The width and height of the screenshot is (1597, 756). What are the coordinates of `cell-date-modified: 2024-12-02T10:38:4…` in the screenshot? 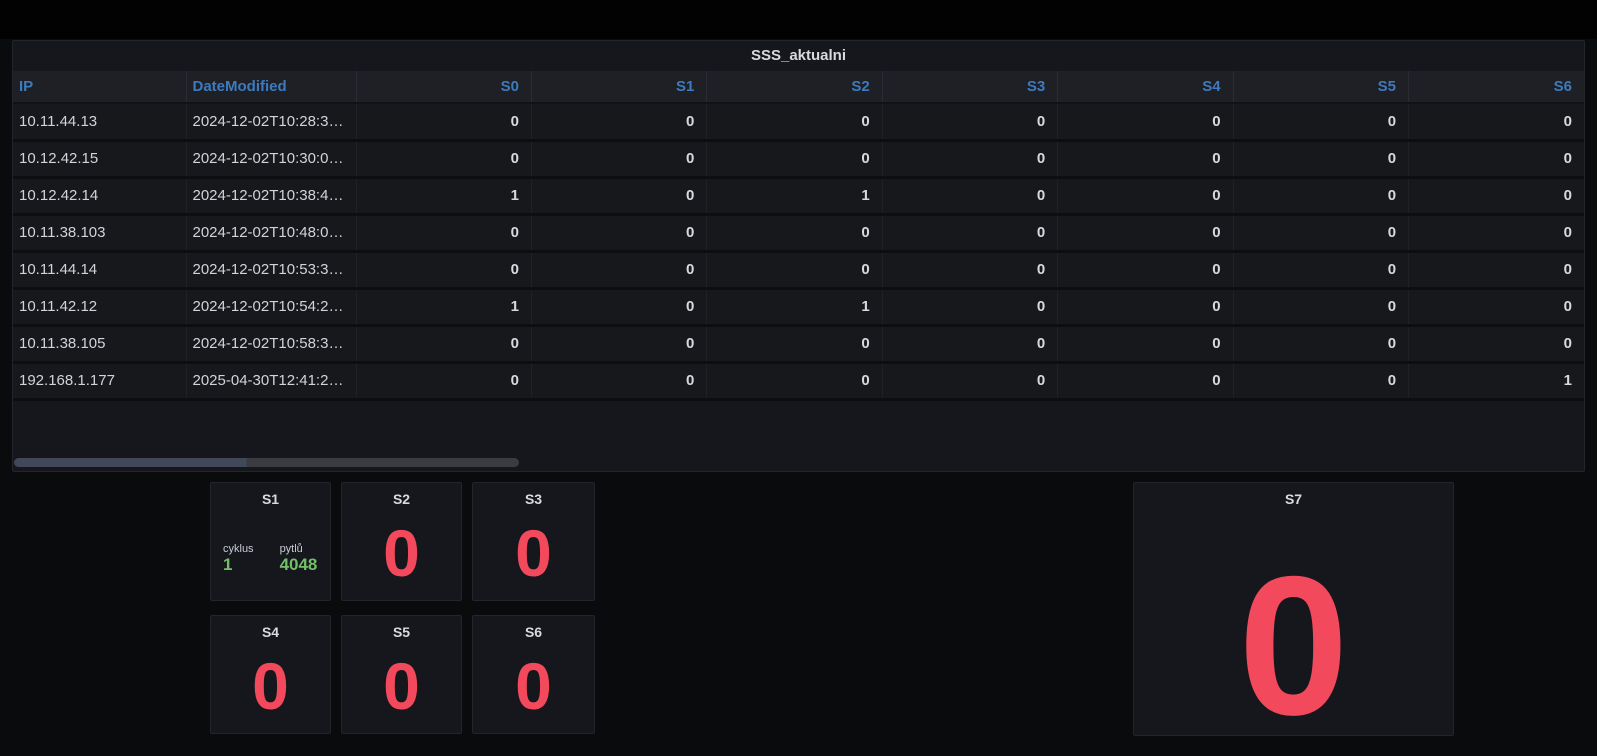 It's located at (271, 196).